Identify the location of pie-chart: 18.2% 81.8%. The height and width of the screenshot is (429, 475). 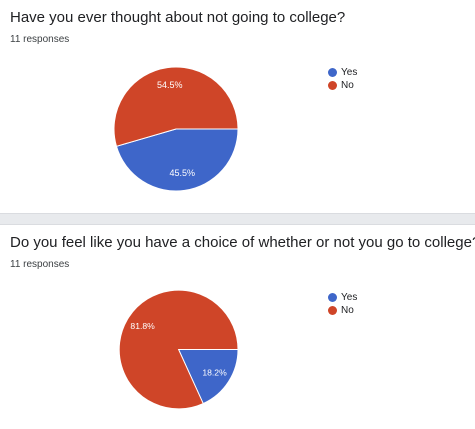
(178, 349).